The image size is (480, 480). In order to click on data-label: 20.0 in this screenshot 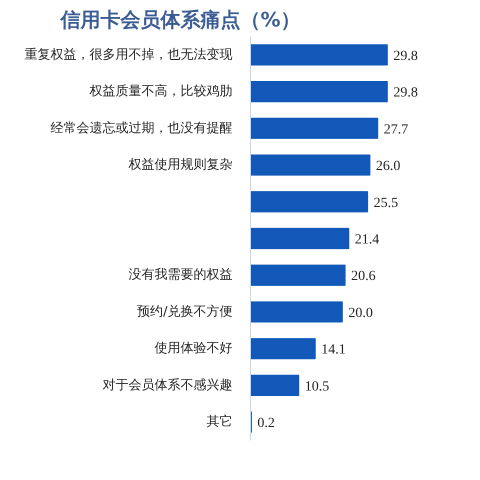, I will do `click(360, 313)`.